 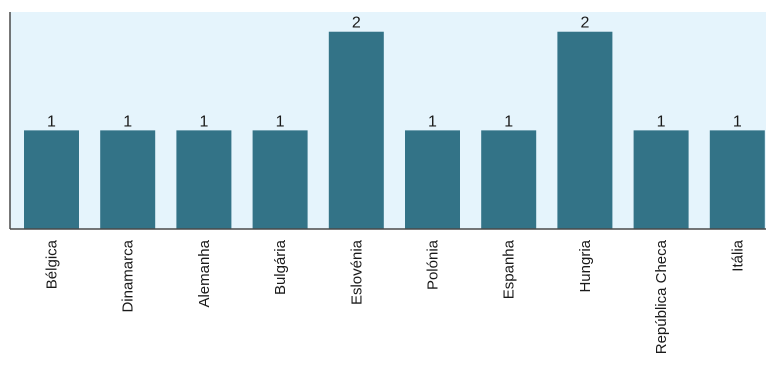 What do you see at coordinates (128, 275) in the screenshot?
I see `category-label-1: Dinamarca` at bounding box center [128, 275].